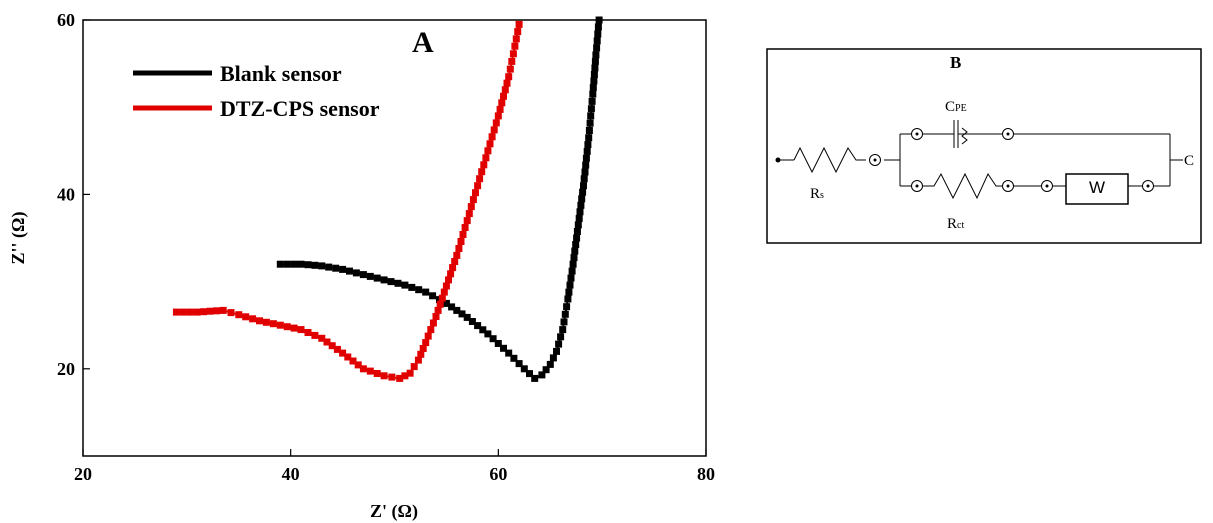 The image size is (1213, 523). What do you see at coordinates (817, 194) in the screenshot?
I see `rs-label: Rs` at bounding box center [817, 194].